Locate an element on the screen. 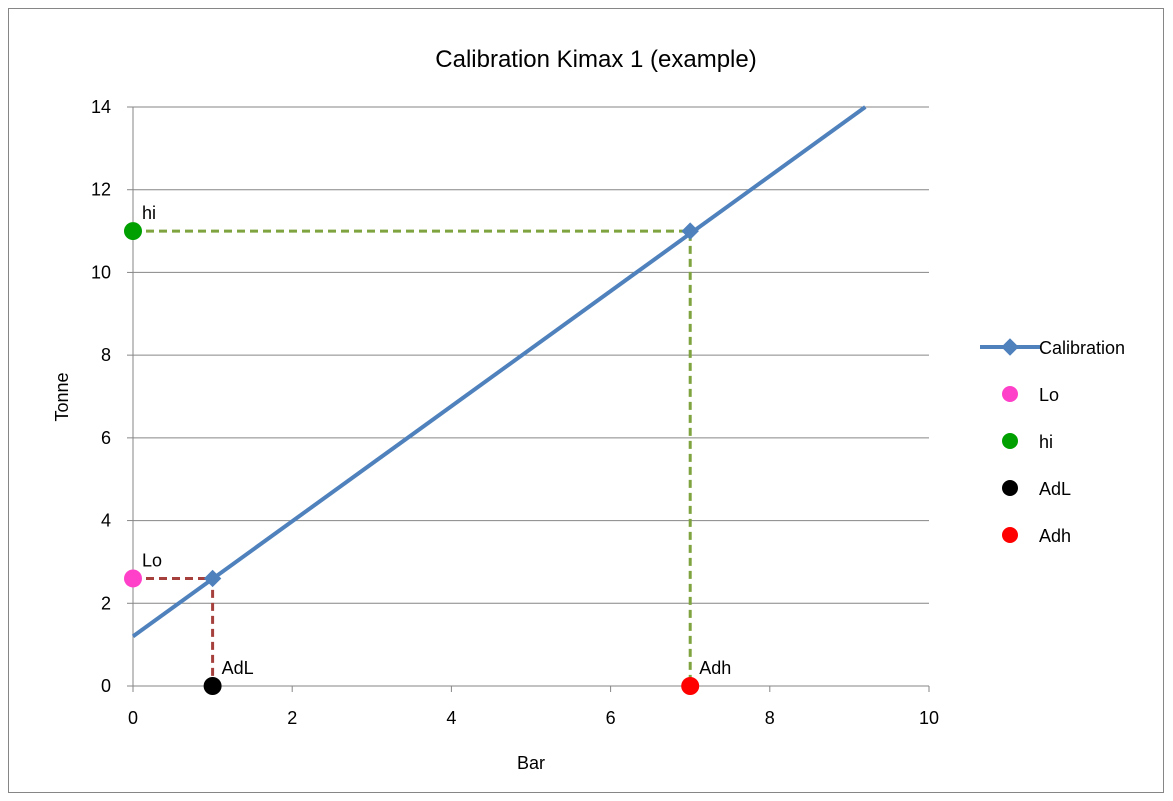  legend-label-hi: hi is located at coordinates (1046, 442).